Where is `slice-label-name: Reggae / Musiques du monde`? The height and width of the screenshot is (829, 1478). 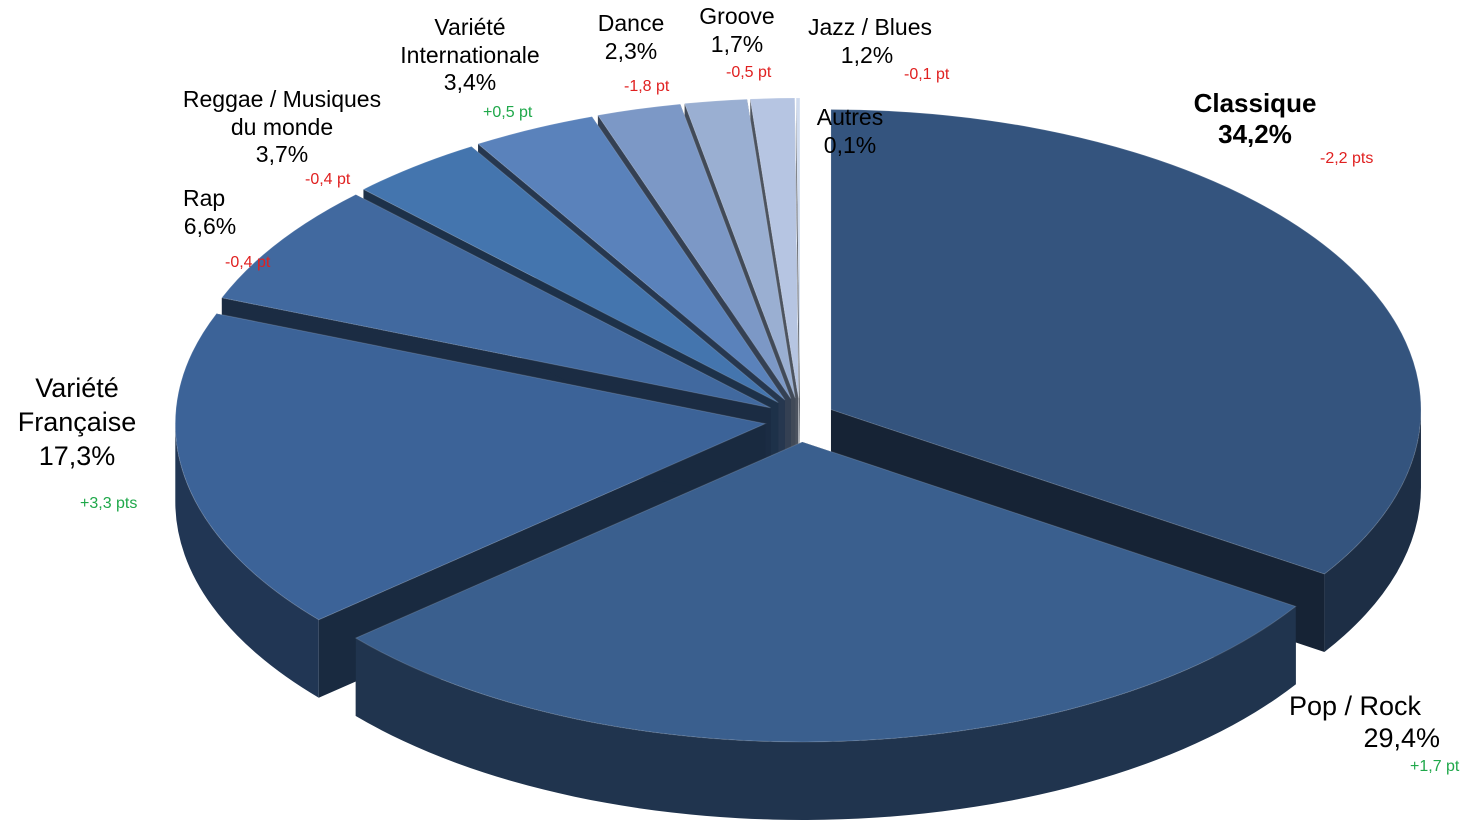 slice-label-name: Reggae / Musiques du monde is located at coordinates (282, 113).